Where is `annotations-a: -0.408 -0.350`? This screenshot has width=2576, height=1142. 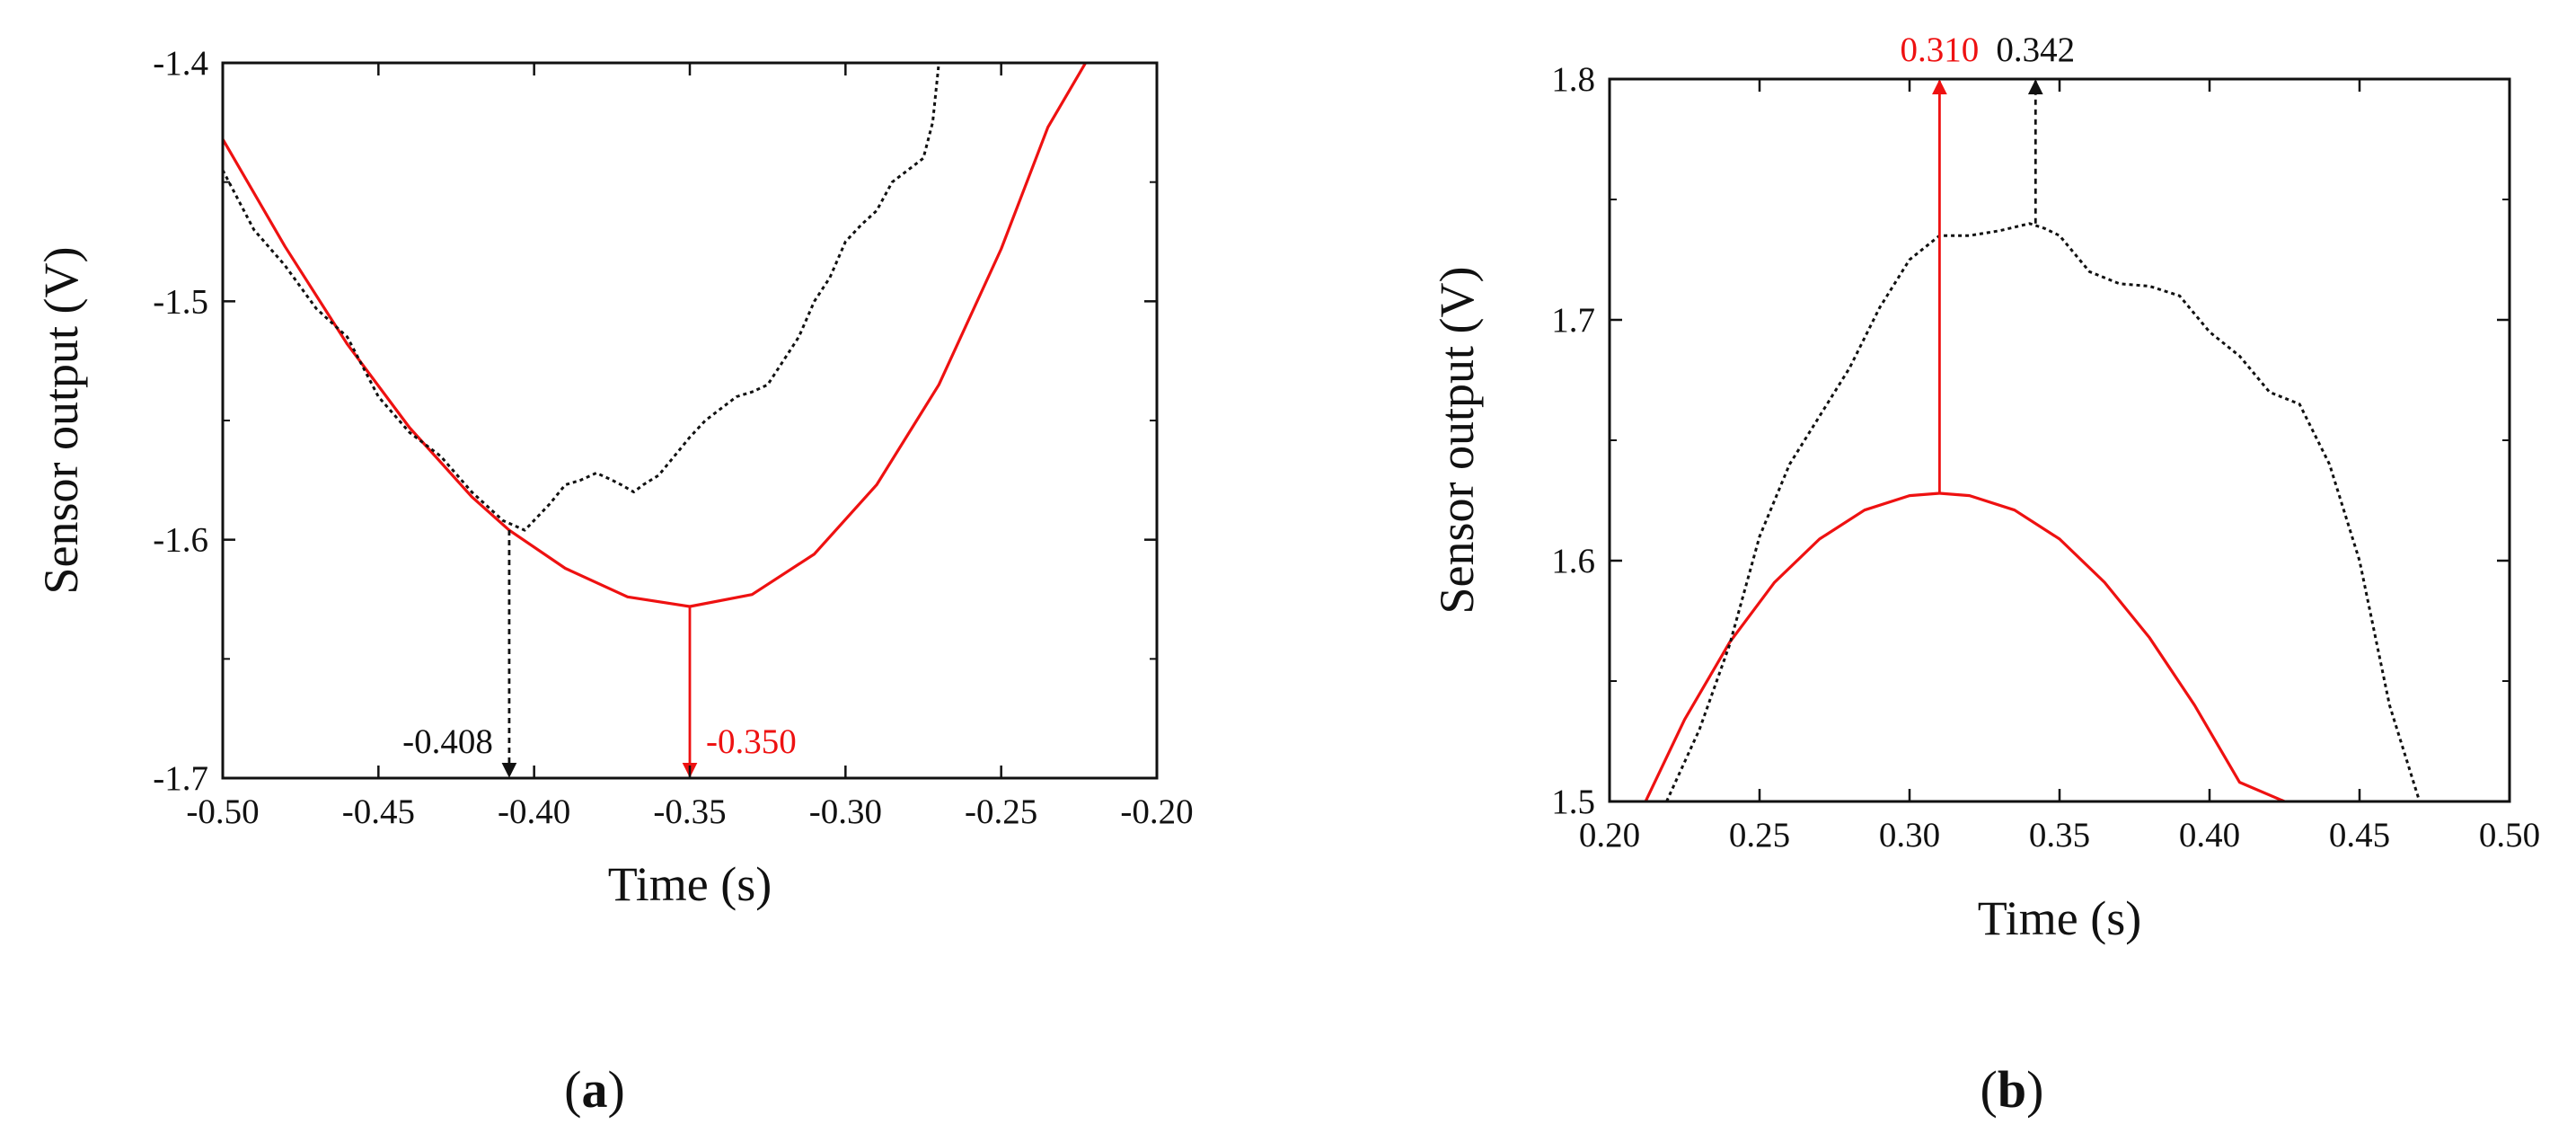
annotations-a: -0.408 -0.350 is located at coordinates (599, 654).